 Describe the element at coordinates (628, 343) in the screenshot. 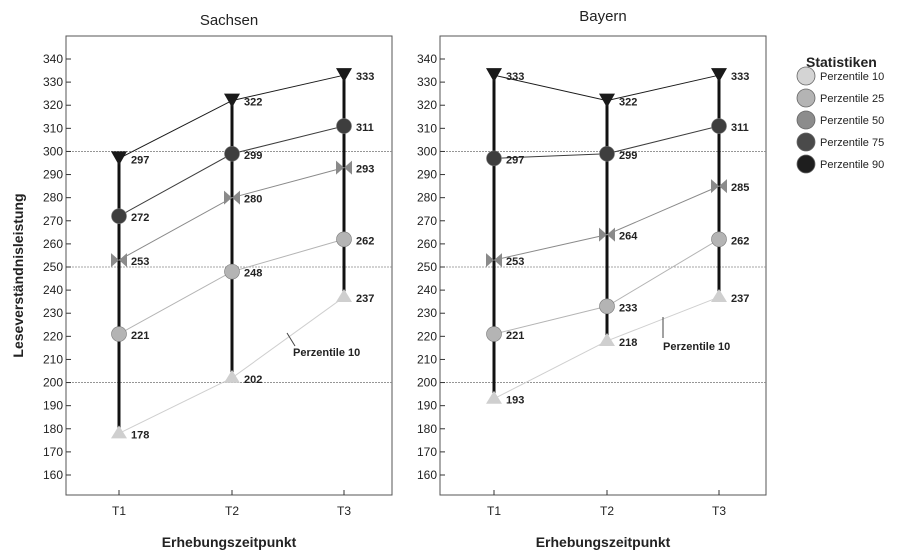

I see `data-label: 218` at that location.